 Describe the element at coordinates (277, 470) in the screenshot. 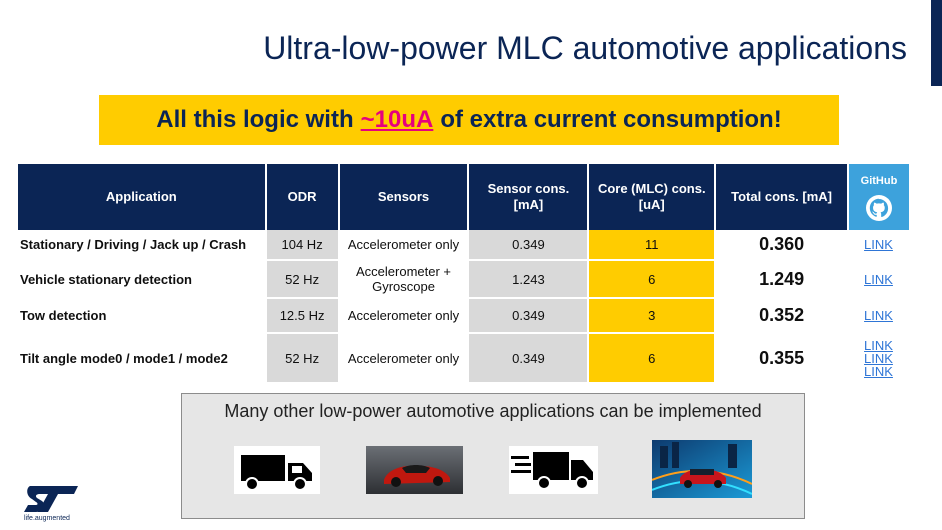

I see `truck-icon` at that location.